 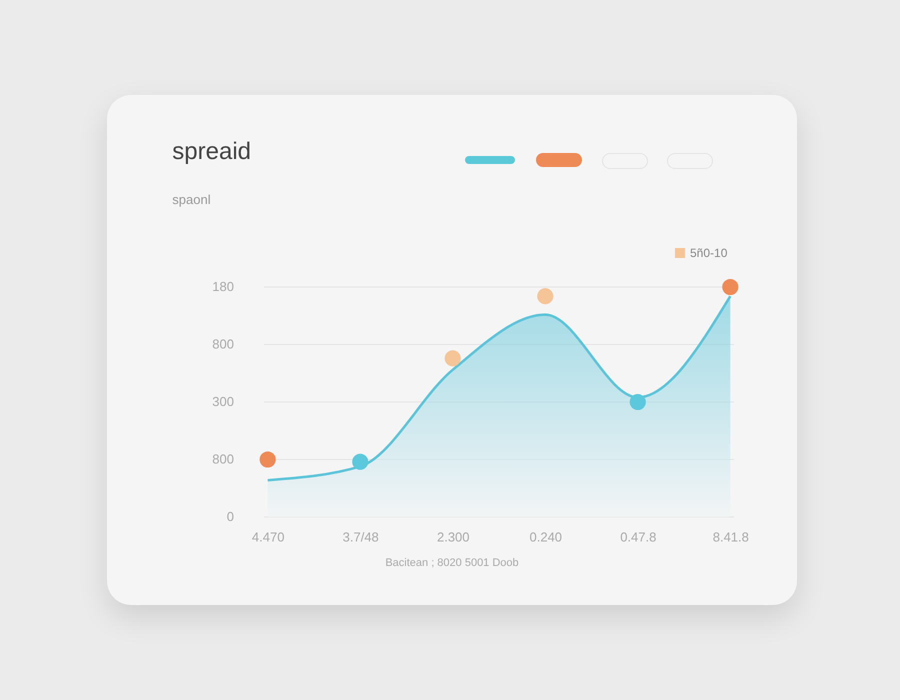 What do you see at coordinates (638, 537) in the screenshot?
I see `x-tick-label: 0.47.8` at bounding box center [638, 537].